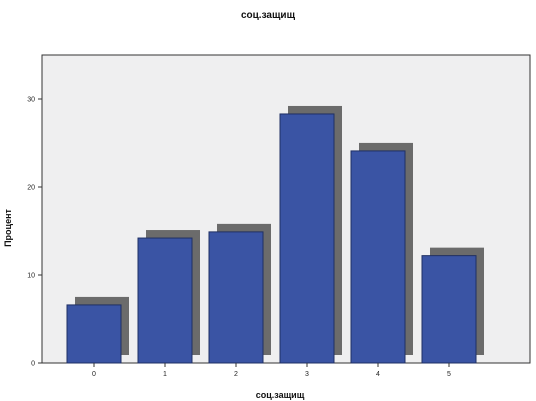 The width and height of the screenshot is (536, 401). I want to click on x-tick-label: 5, so click(449, 374).